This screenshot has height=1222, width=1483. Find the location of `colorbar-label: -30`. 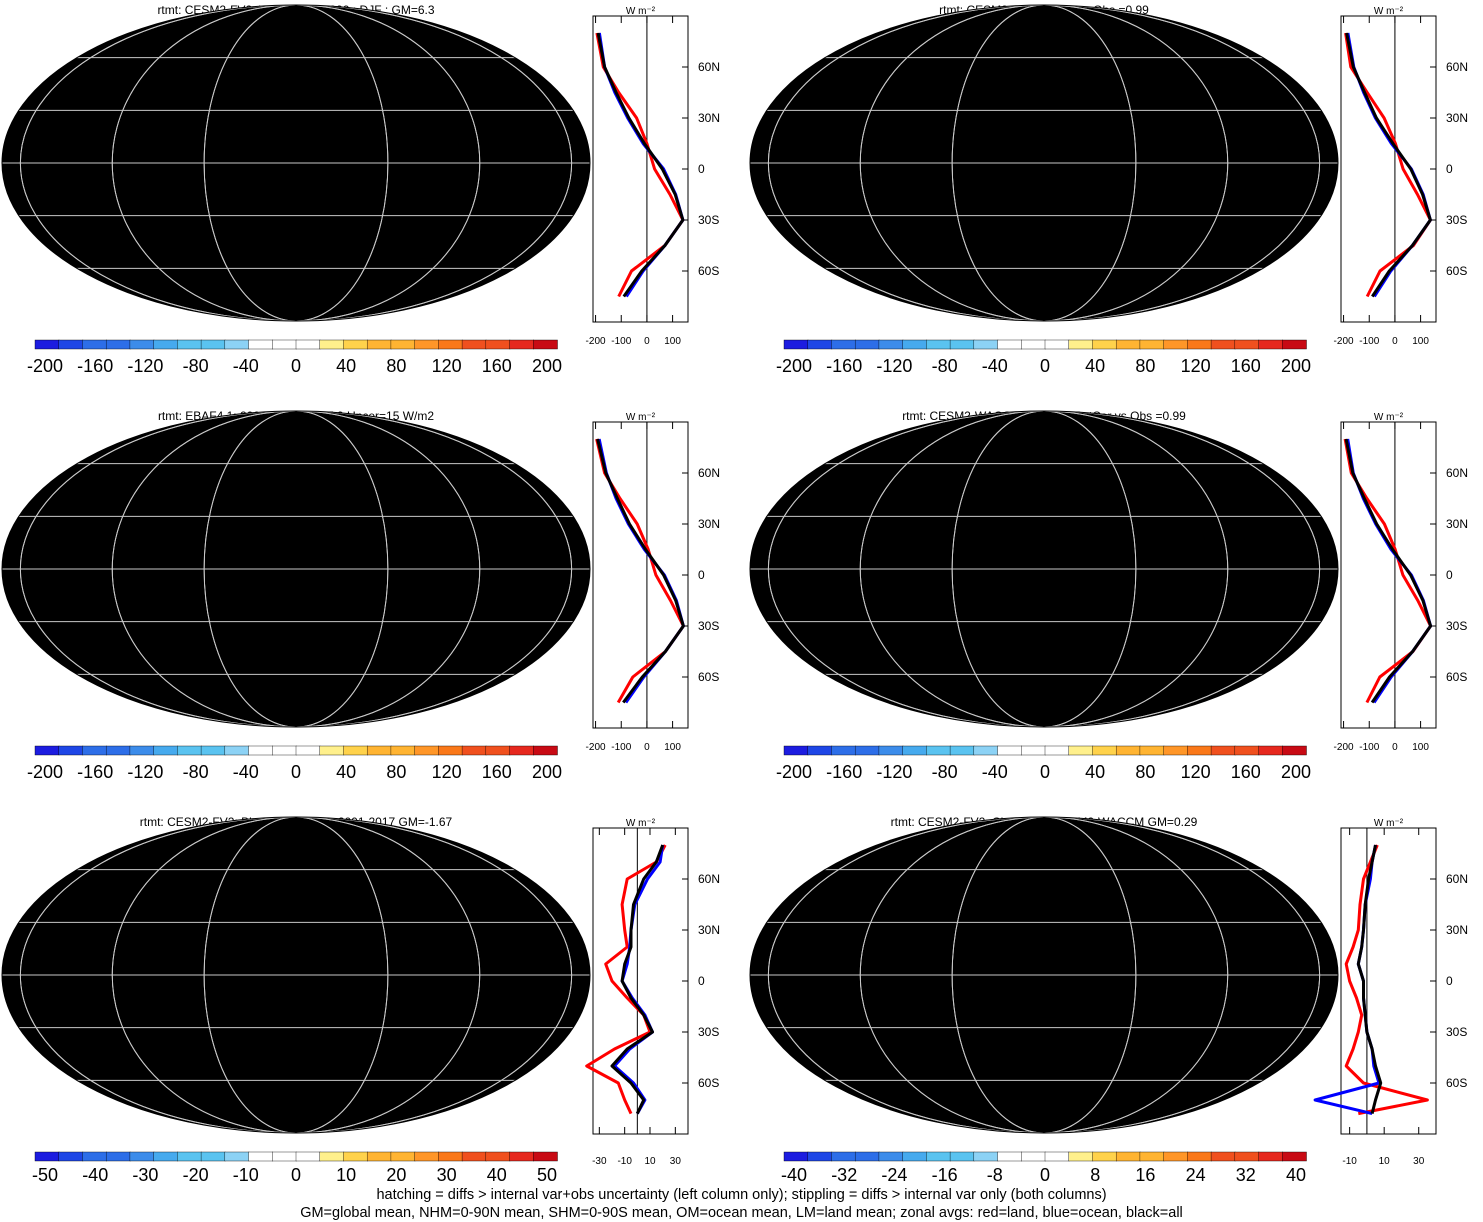

colorbar-label: -30 is located at coordinates (145, 1175).